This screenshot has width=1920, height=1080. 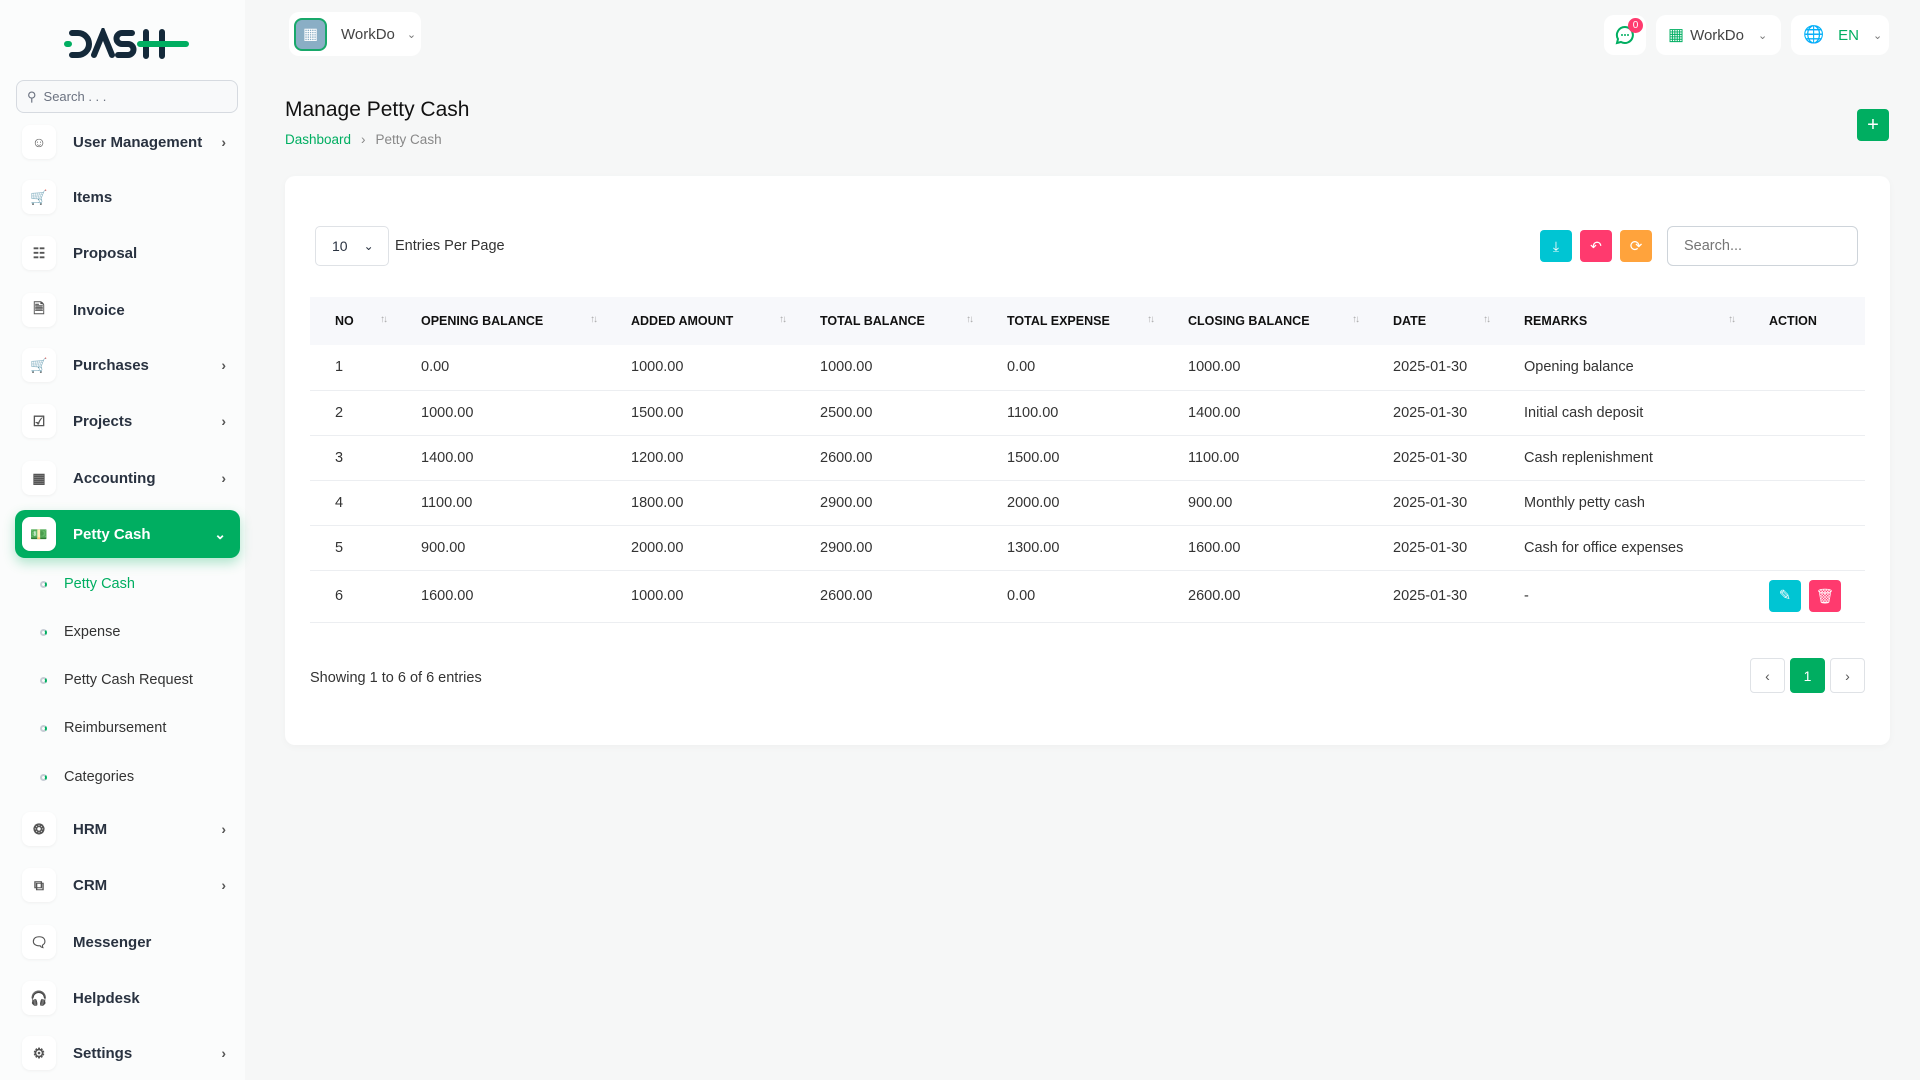 What do you see at coordinates (1840, 35) in the screenshot?
I see `language-dropdown: 🌐 EN ⌄` at bounding box center [1840, 35].